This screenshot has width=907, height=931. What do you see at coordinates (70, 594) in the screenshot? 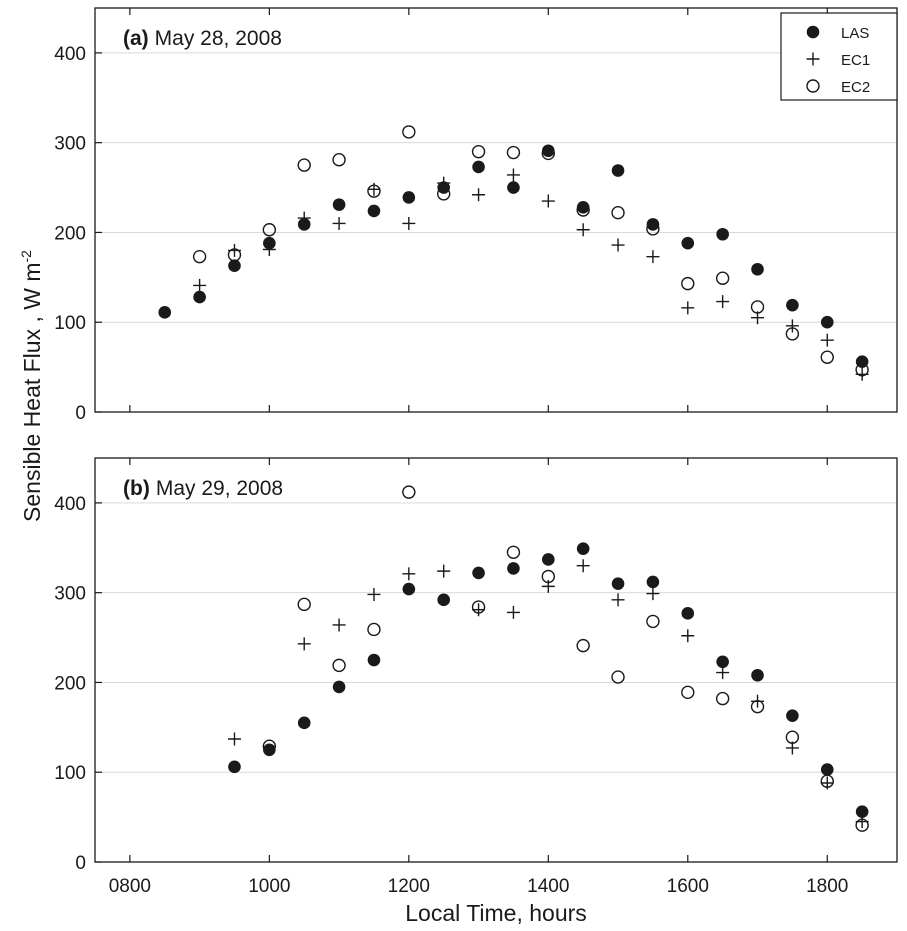
I see `y-tick-label: 300` at bounding box center [70, 594].